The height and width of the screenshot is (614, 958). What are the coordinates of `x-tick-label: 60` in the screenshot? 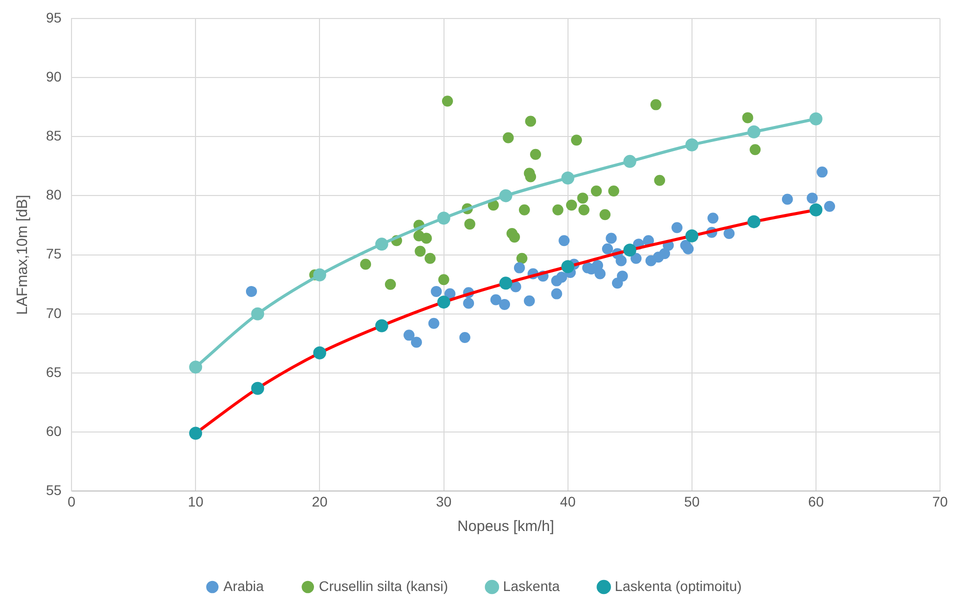 It's located at (816, 501).